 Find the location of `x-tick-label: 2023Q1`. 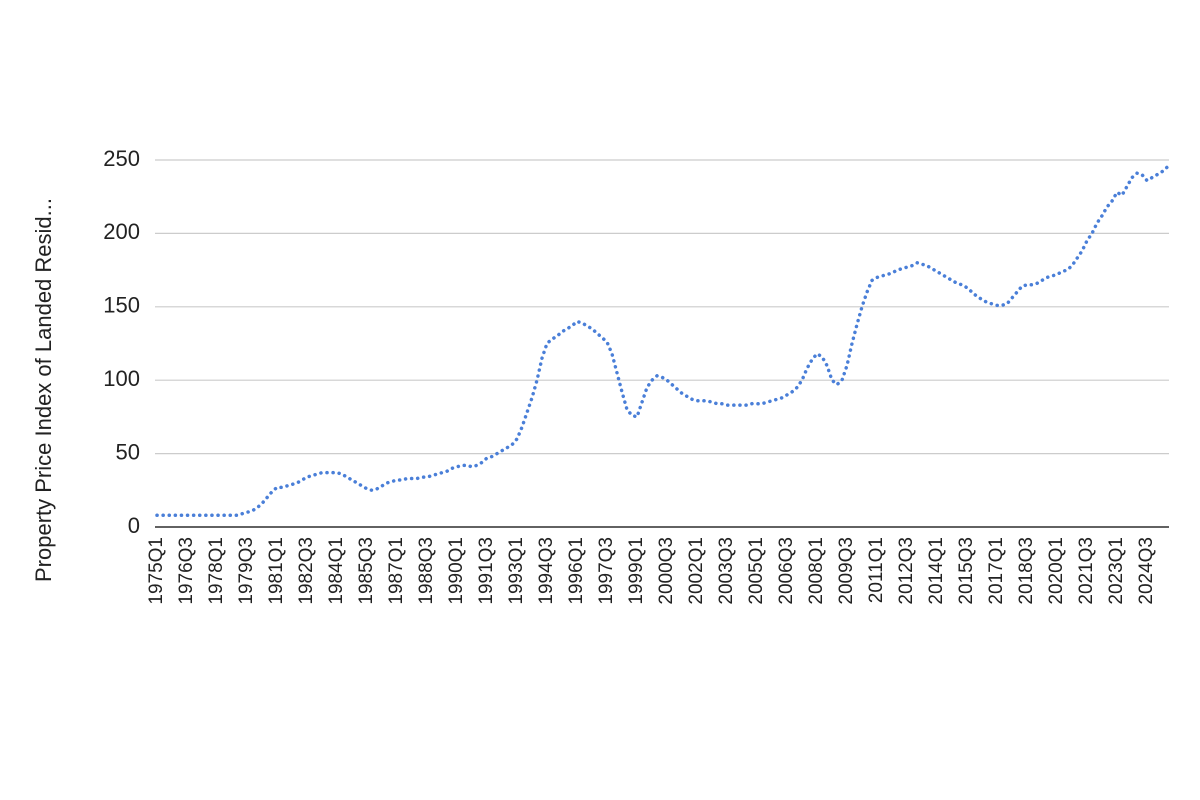

x-tick-label: 2023Q1 is located at coordinates (1116, 571).